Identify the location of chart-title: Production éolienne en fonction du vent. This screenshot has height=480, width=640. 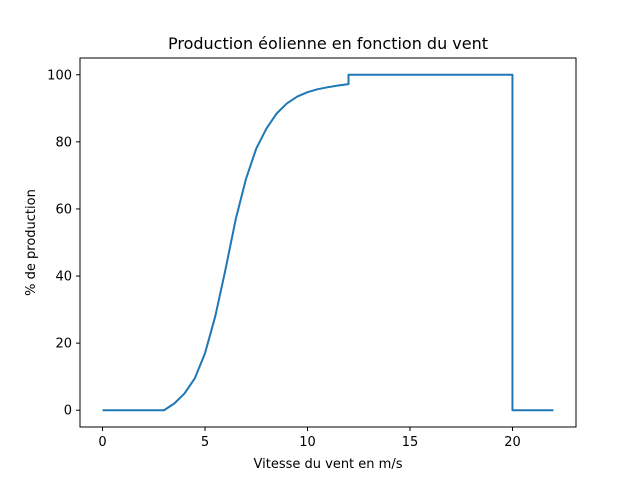
(328, 43).